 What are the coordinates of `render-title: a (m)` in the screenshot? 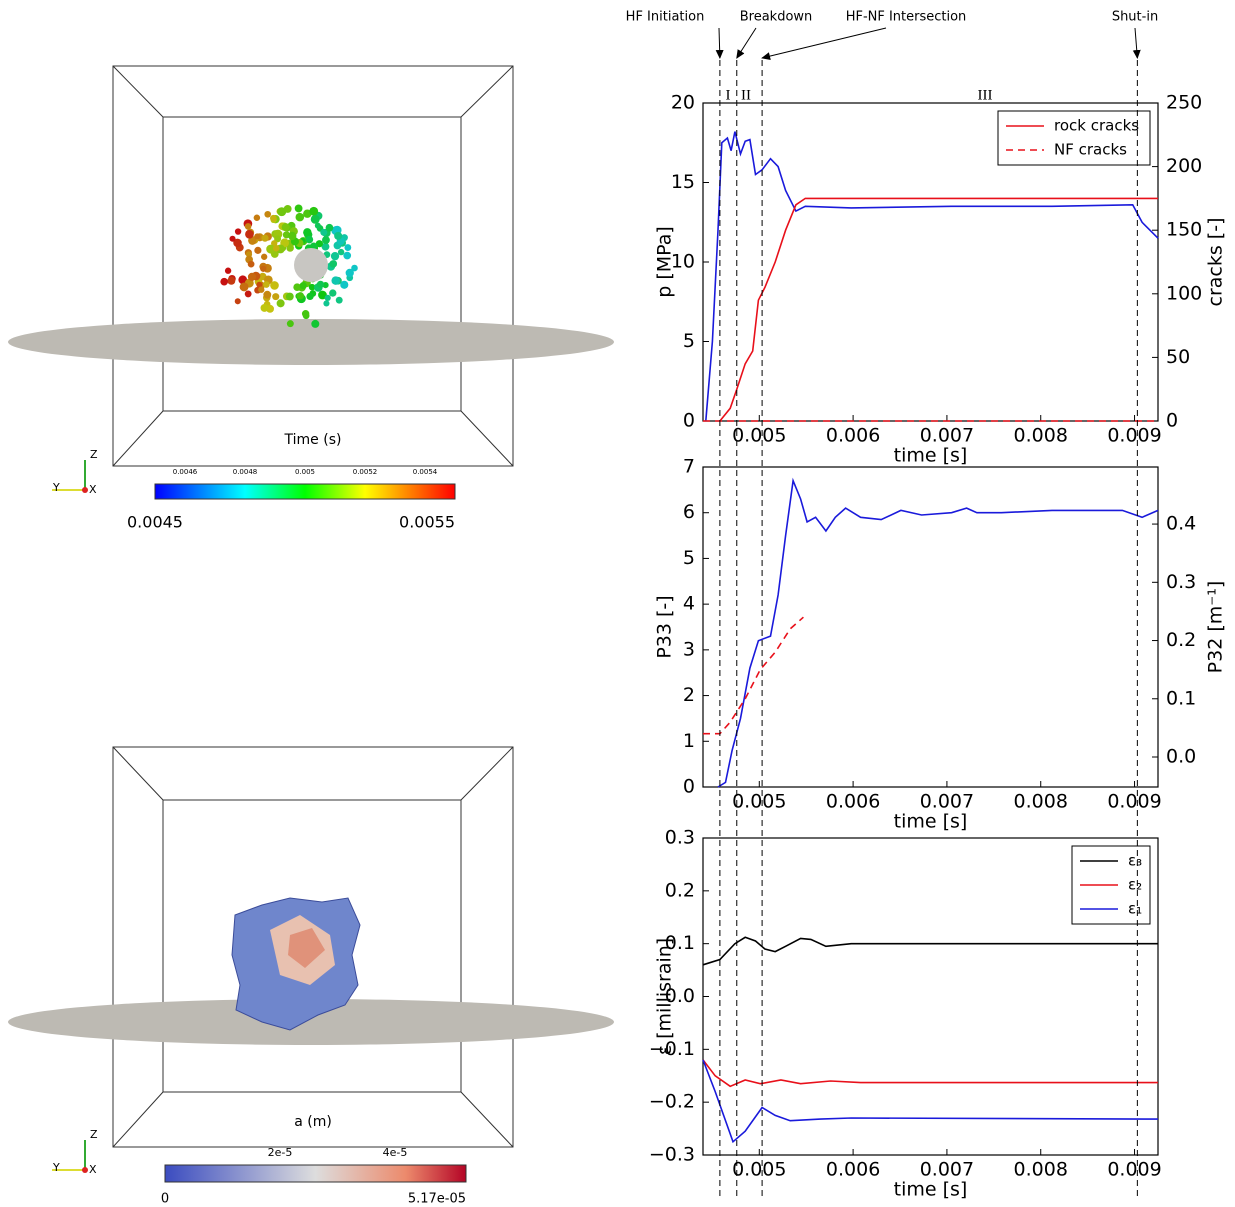 It's located at (313, 1122).